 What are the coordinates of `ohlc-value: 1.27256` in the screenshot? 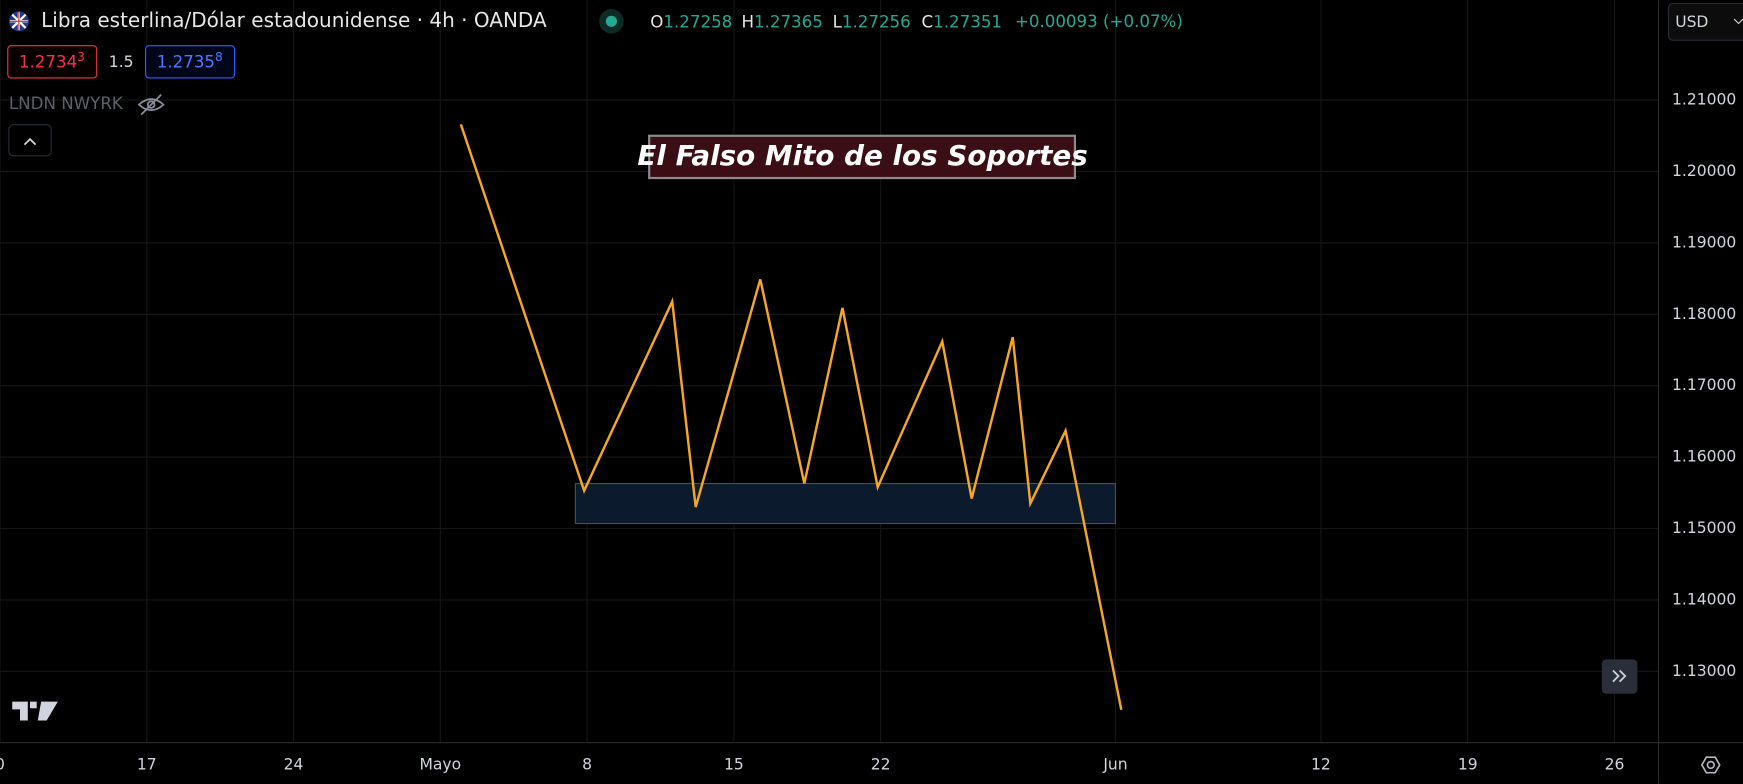 It's located at (876, 21).